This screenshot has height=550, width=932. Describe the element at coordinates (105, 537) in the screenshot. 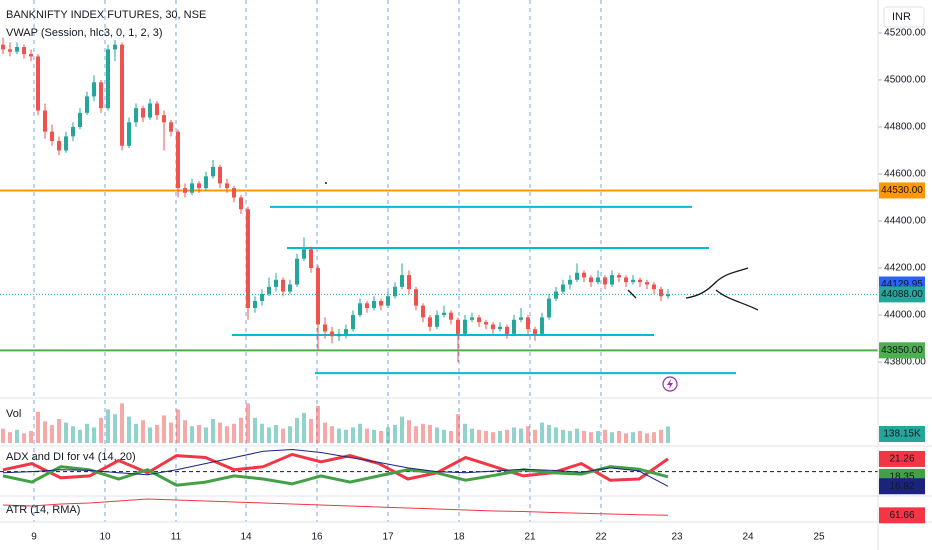

I see `x-tick-label: 10` at that location.